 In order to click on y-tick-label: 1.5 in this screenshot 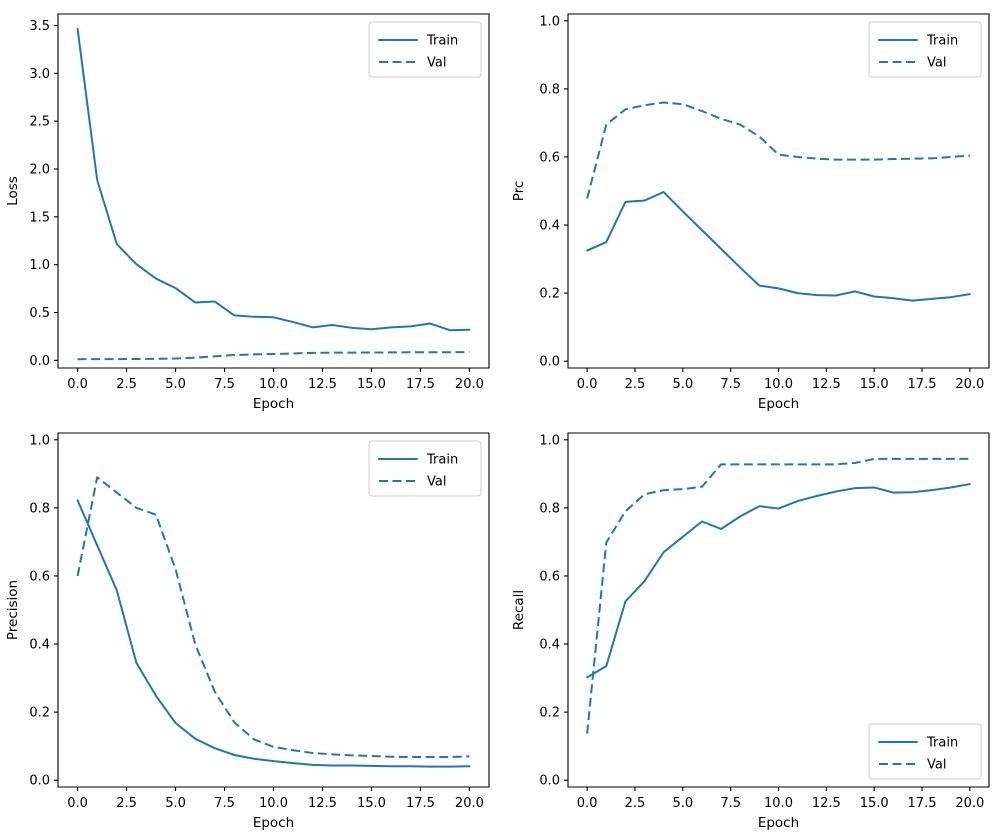, I will do `click(39, 217)`.